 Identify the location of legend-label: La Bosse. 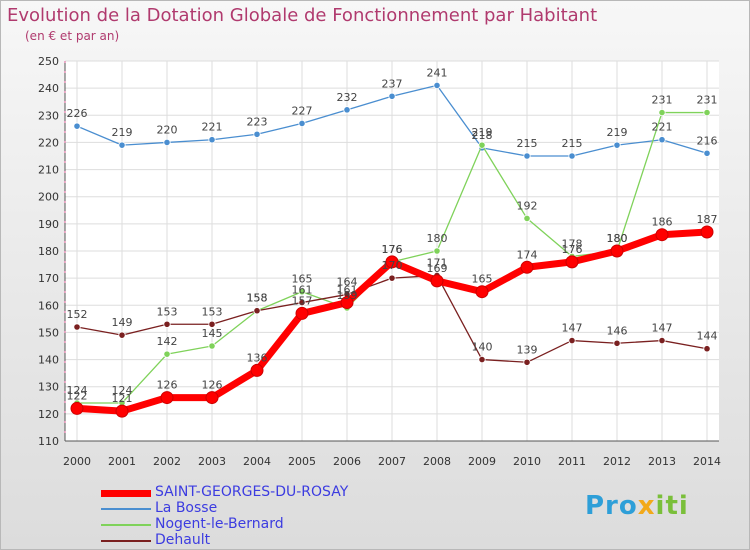
(186, 508).